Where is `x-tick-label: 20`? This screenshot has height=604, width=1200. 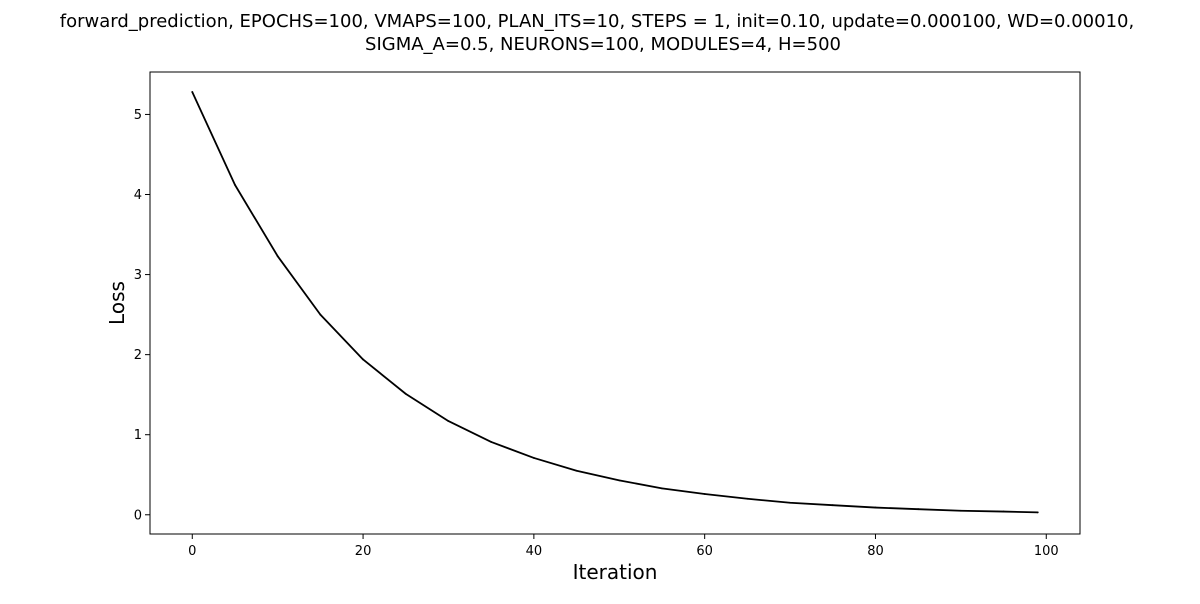 x-tick-label: 20 is located at coordinates (363, 551).